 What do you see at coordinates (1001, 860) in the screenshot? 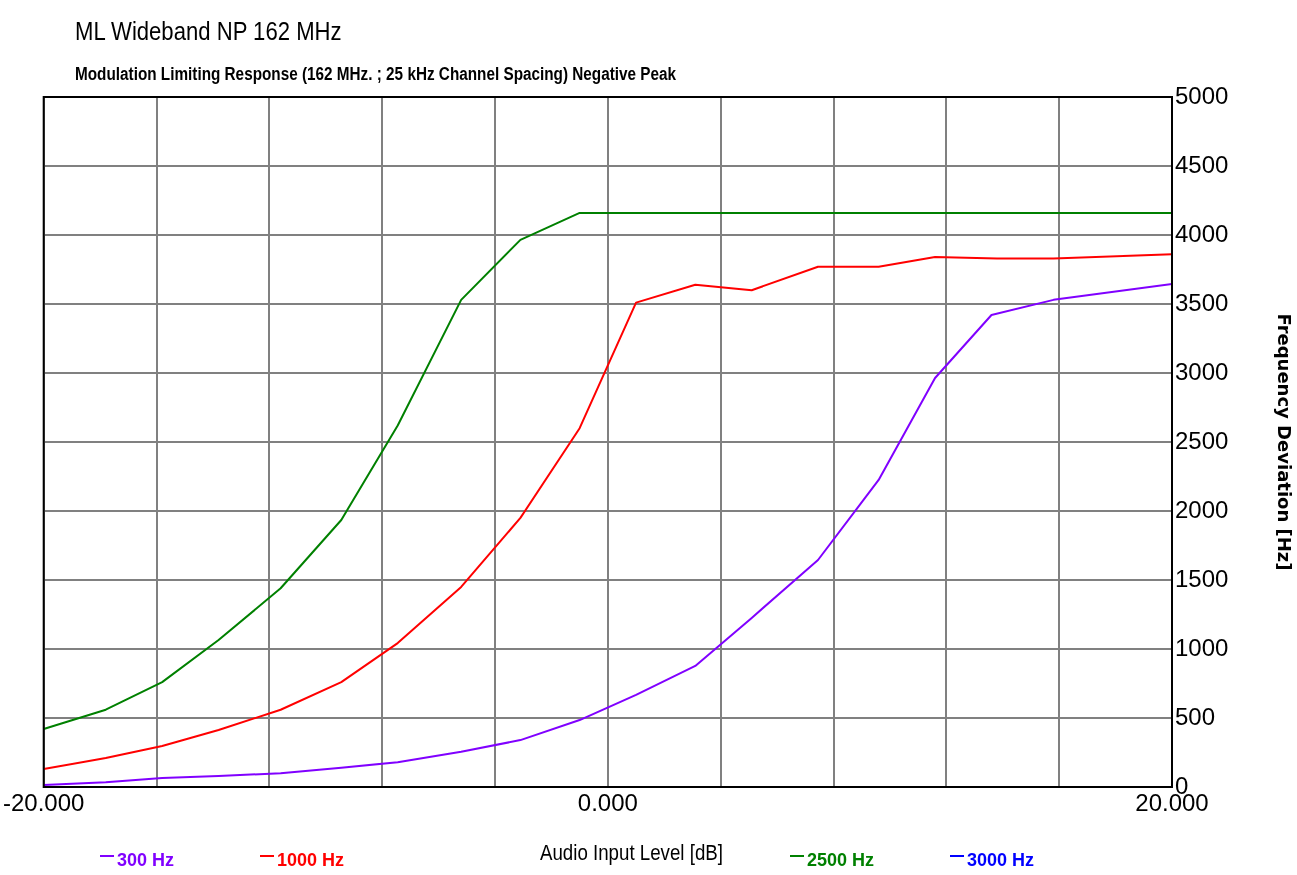
I see `legend-label: 3000 Hz` at bounding box center [1001, 860].